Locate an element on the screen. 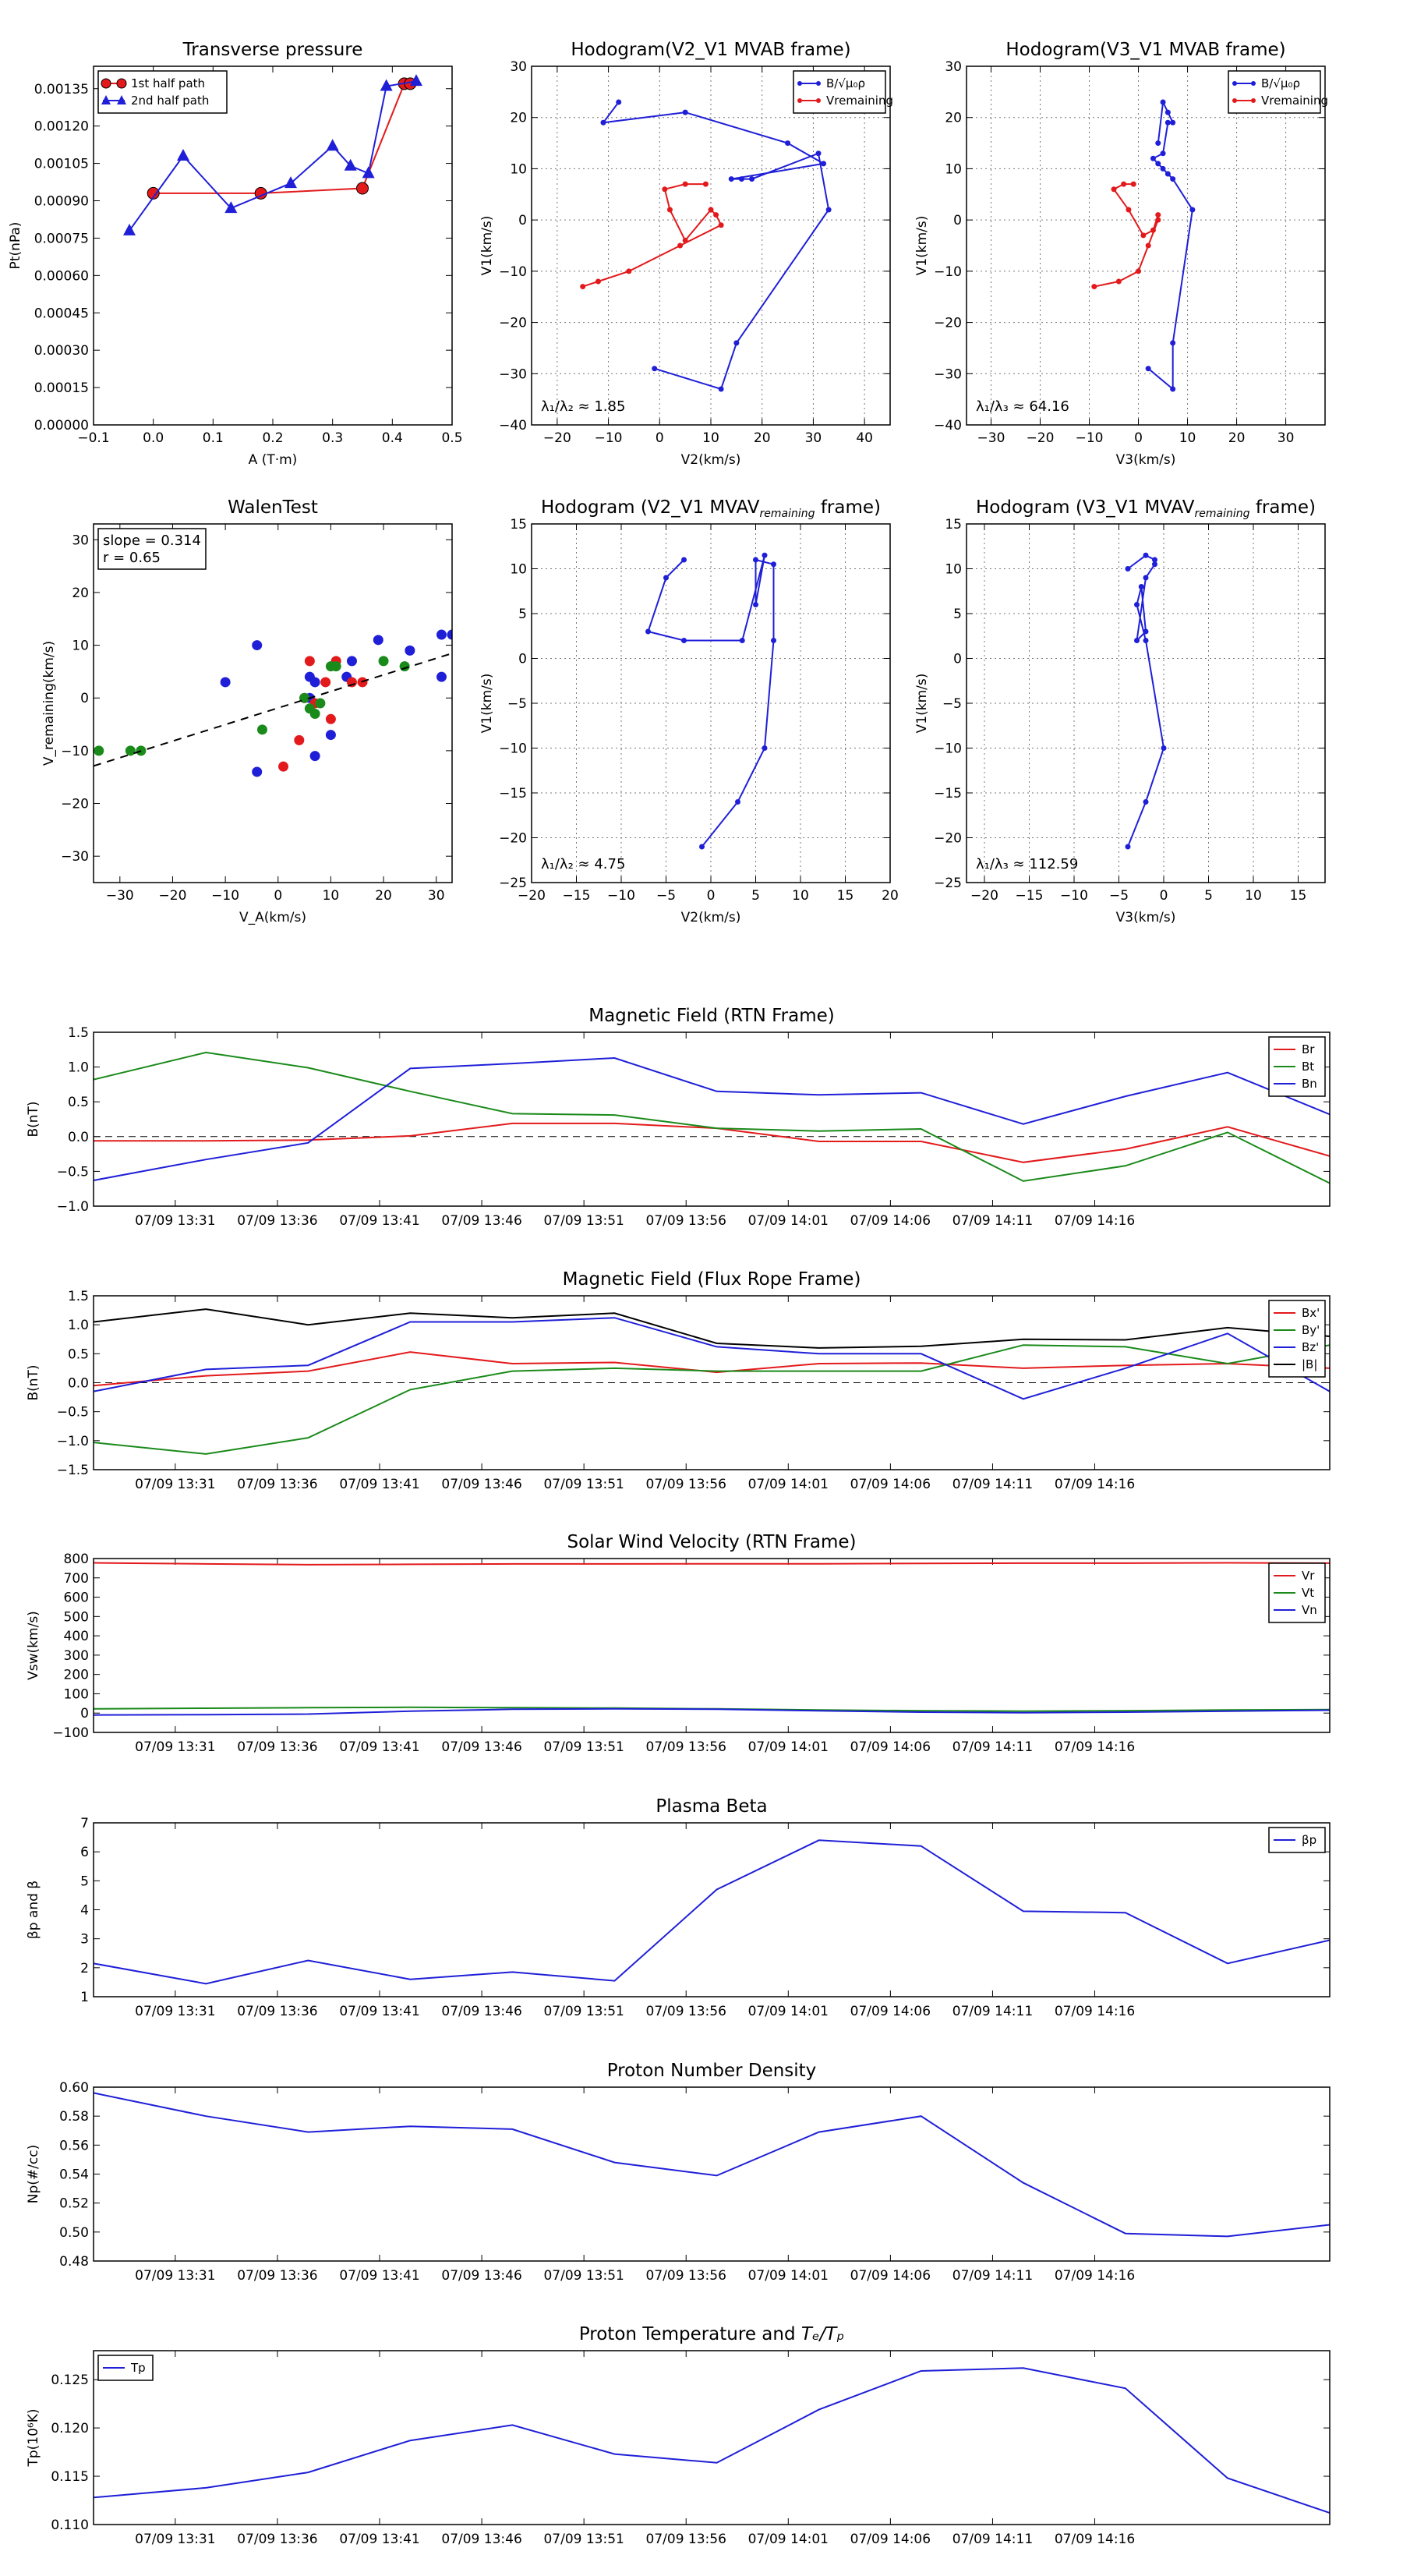 The width and height of the screenshot is (1403, 2576). y-tick-label: 4 is located at coordinates (84, 1911).